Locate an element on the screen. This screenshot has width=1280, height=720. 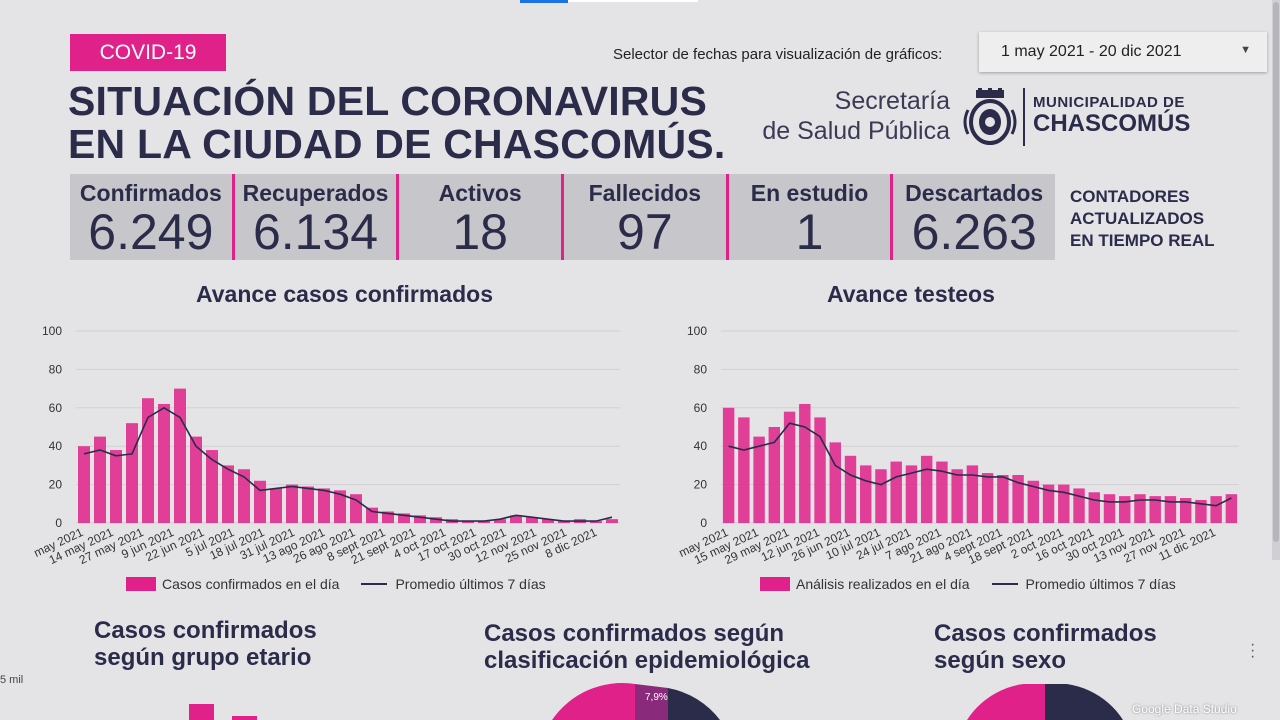
epi-pie-chart: 7,9% is located at coordinates (640, 698).